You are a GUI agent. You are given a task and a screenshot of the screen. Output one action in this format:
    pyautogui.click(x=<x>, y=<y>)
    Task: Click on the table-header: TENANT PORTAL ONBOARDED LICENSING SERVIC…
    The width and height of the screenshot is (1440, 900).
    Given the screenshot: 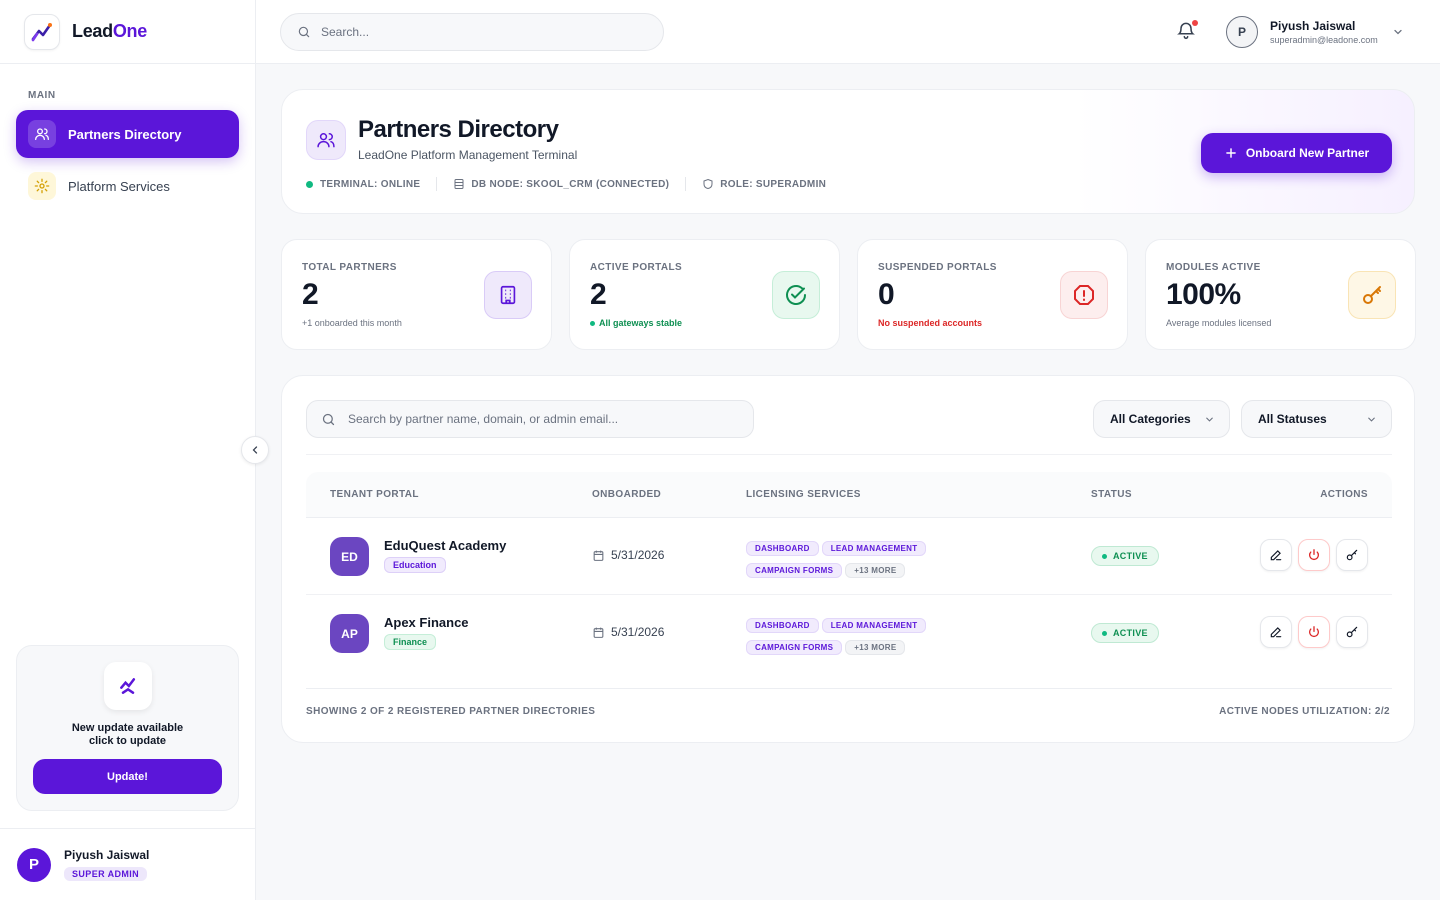 What is the action you would take?
    pyautogui.click(x=849, y=495)
    